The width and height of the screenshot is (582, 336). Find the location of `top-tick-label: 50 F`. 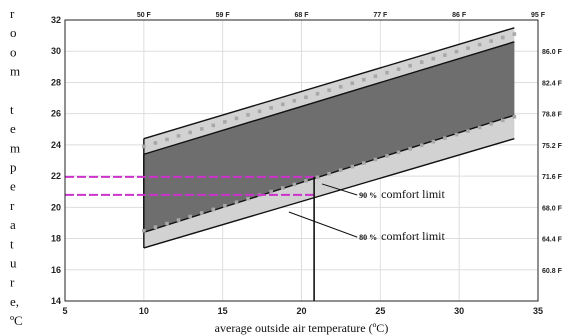

top-tick-label: 50 F is located at coordinates (144, 15).